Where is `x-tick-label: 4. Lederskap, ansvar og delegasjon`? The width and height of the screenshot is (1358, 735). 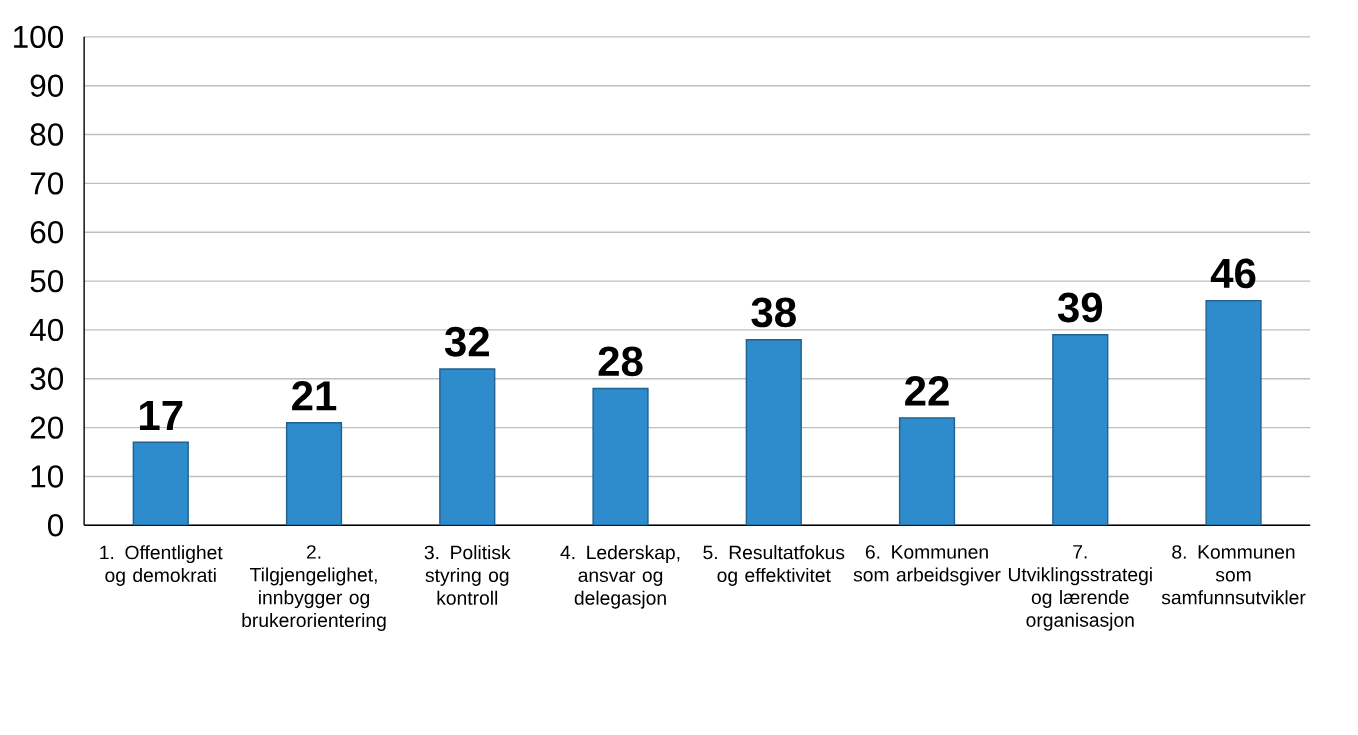
x-tick-label: 4. Lederskap, ansvar og delegasjon is located at coordinates (620, 577).